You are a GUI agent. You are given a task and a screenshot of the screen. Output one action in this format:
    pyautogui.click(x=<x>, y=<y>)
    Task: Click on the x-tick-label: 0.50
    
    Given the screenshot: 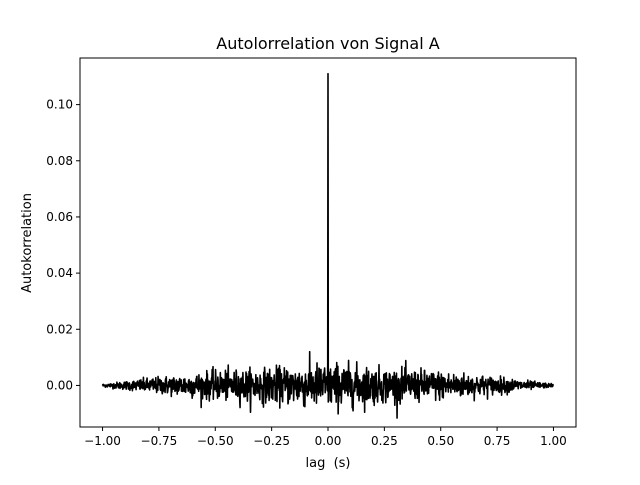 What is the action you would take?
    pyautogui.click(x=440, y=441)
    